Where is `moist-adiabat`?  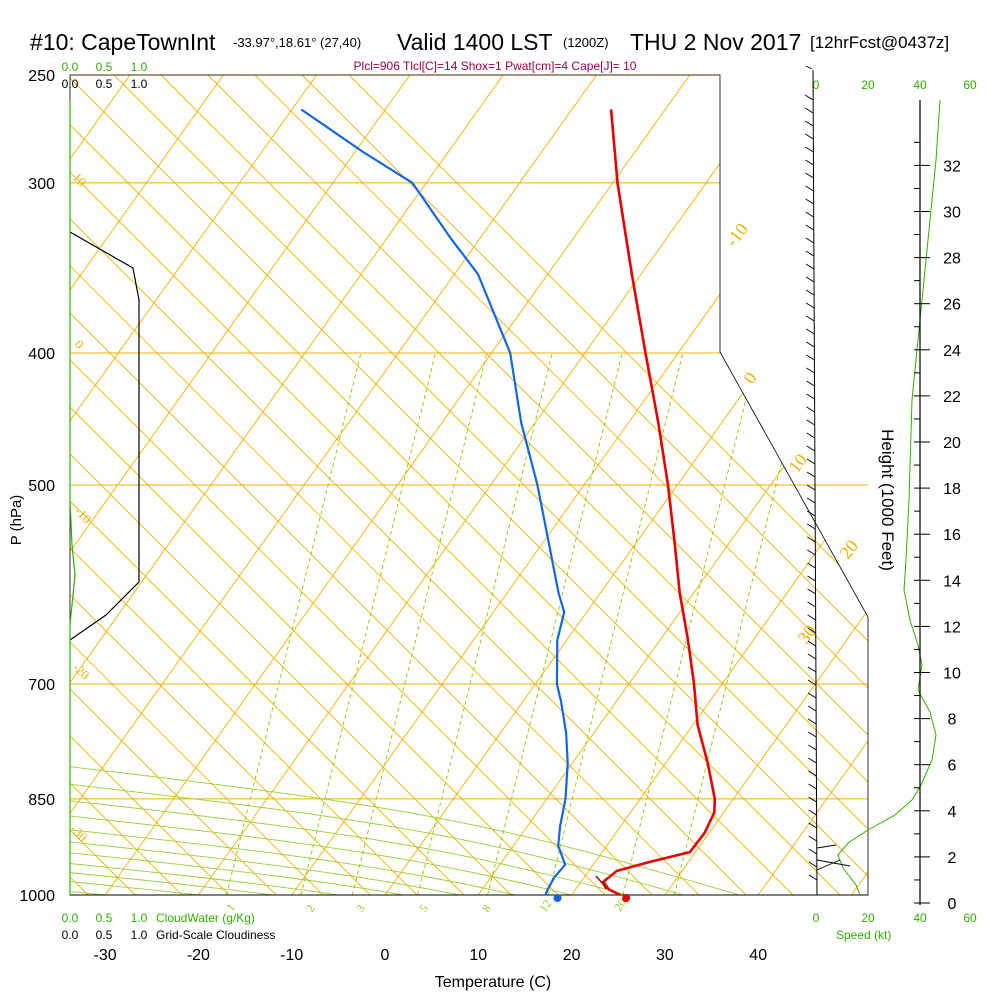
moist-adiabat is located at coordinates (6, 473).